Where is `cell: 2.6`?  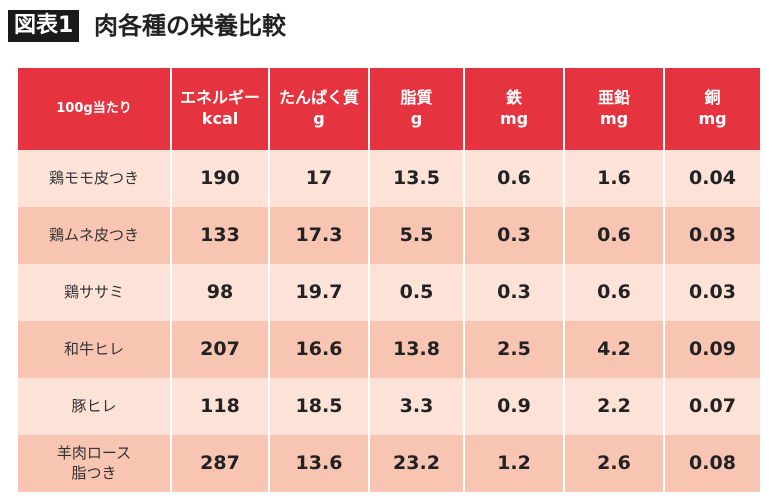 cell: 2.6 is located at coordinates (615, 463).